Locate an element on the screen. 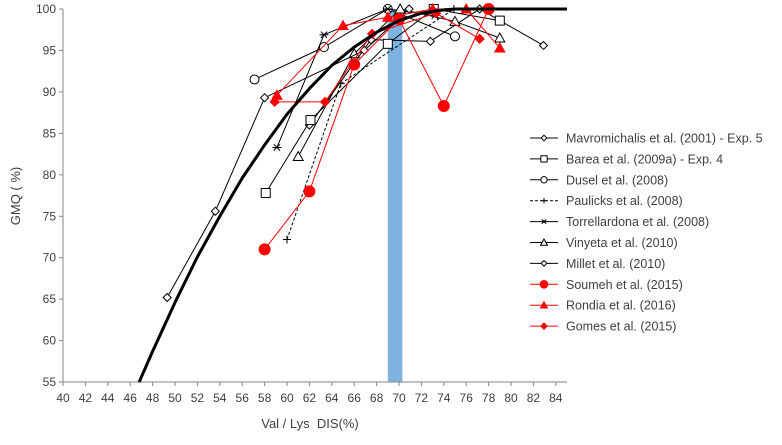 The image size is (782, 445). x-axis-label: Val / Lys DIS(%) is located at coordinates (310, 423).